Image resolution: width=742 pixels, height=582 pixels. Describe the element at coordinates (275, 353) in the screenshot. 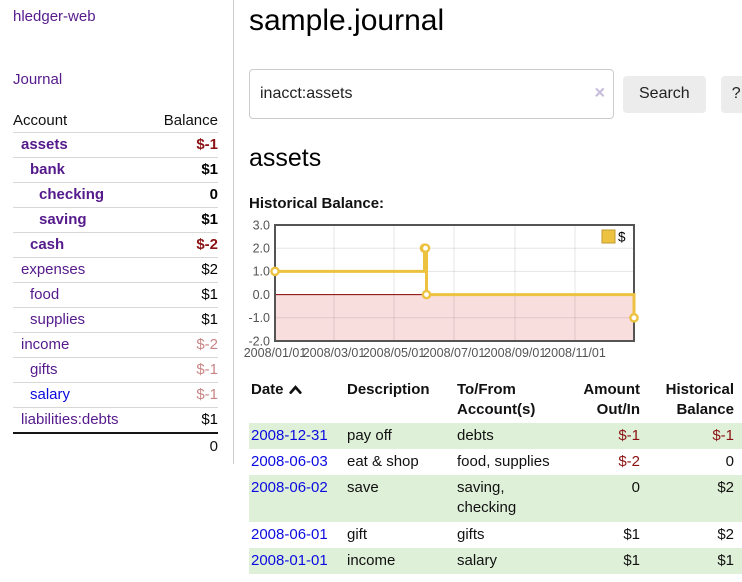

I see `x-axis-tick-label: 2008/01/01` at that location.